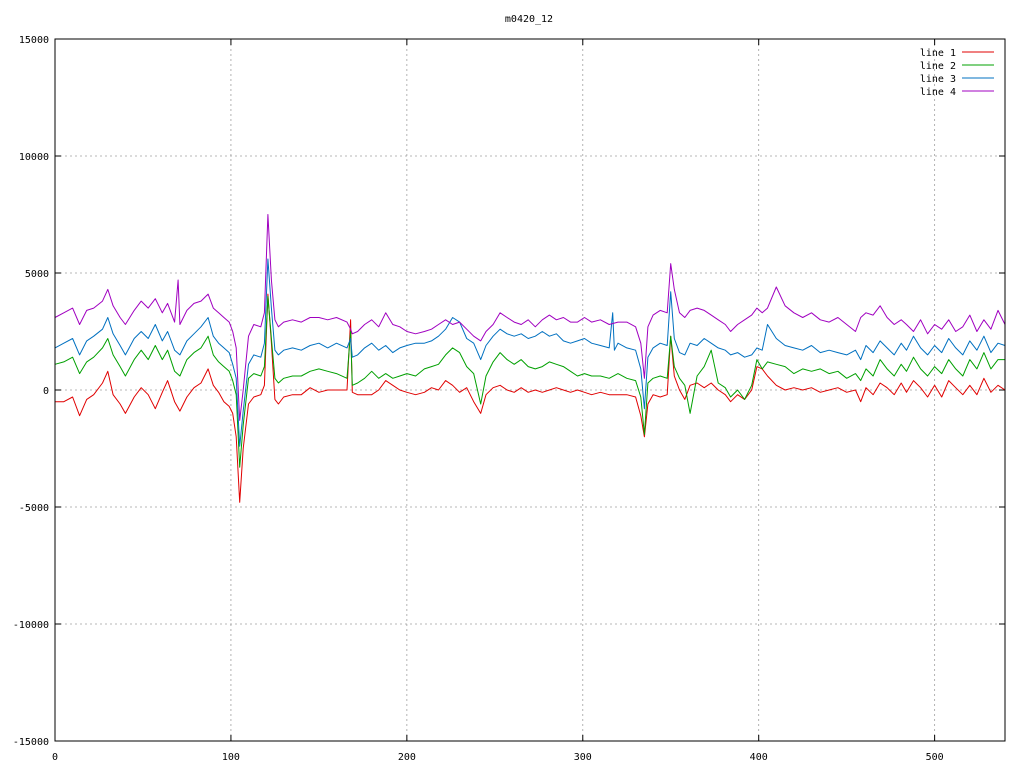  Describe the element at coordinates (759, 757) in the screenshot. I see `x-tick-label: 400` at that location.